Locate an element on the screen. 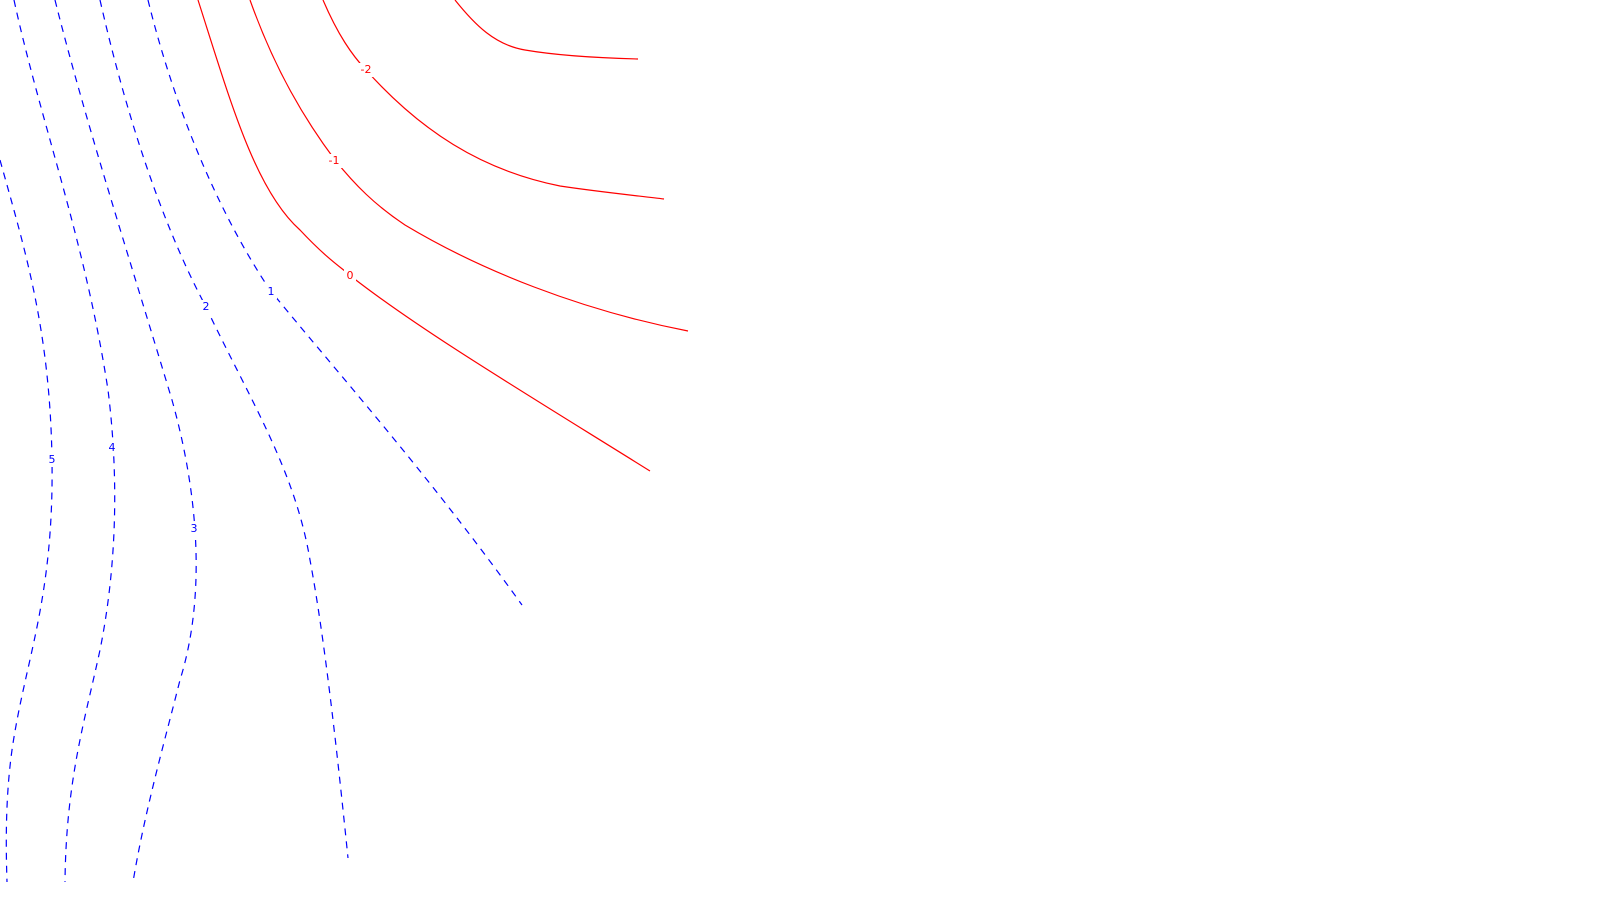 Image resolution: width=1600 pixels, height=900 pixels. contour-line-neg3 is located at coordinates (546, 30).